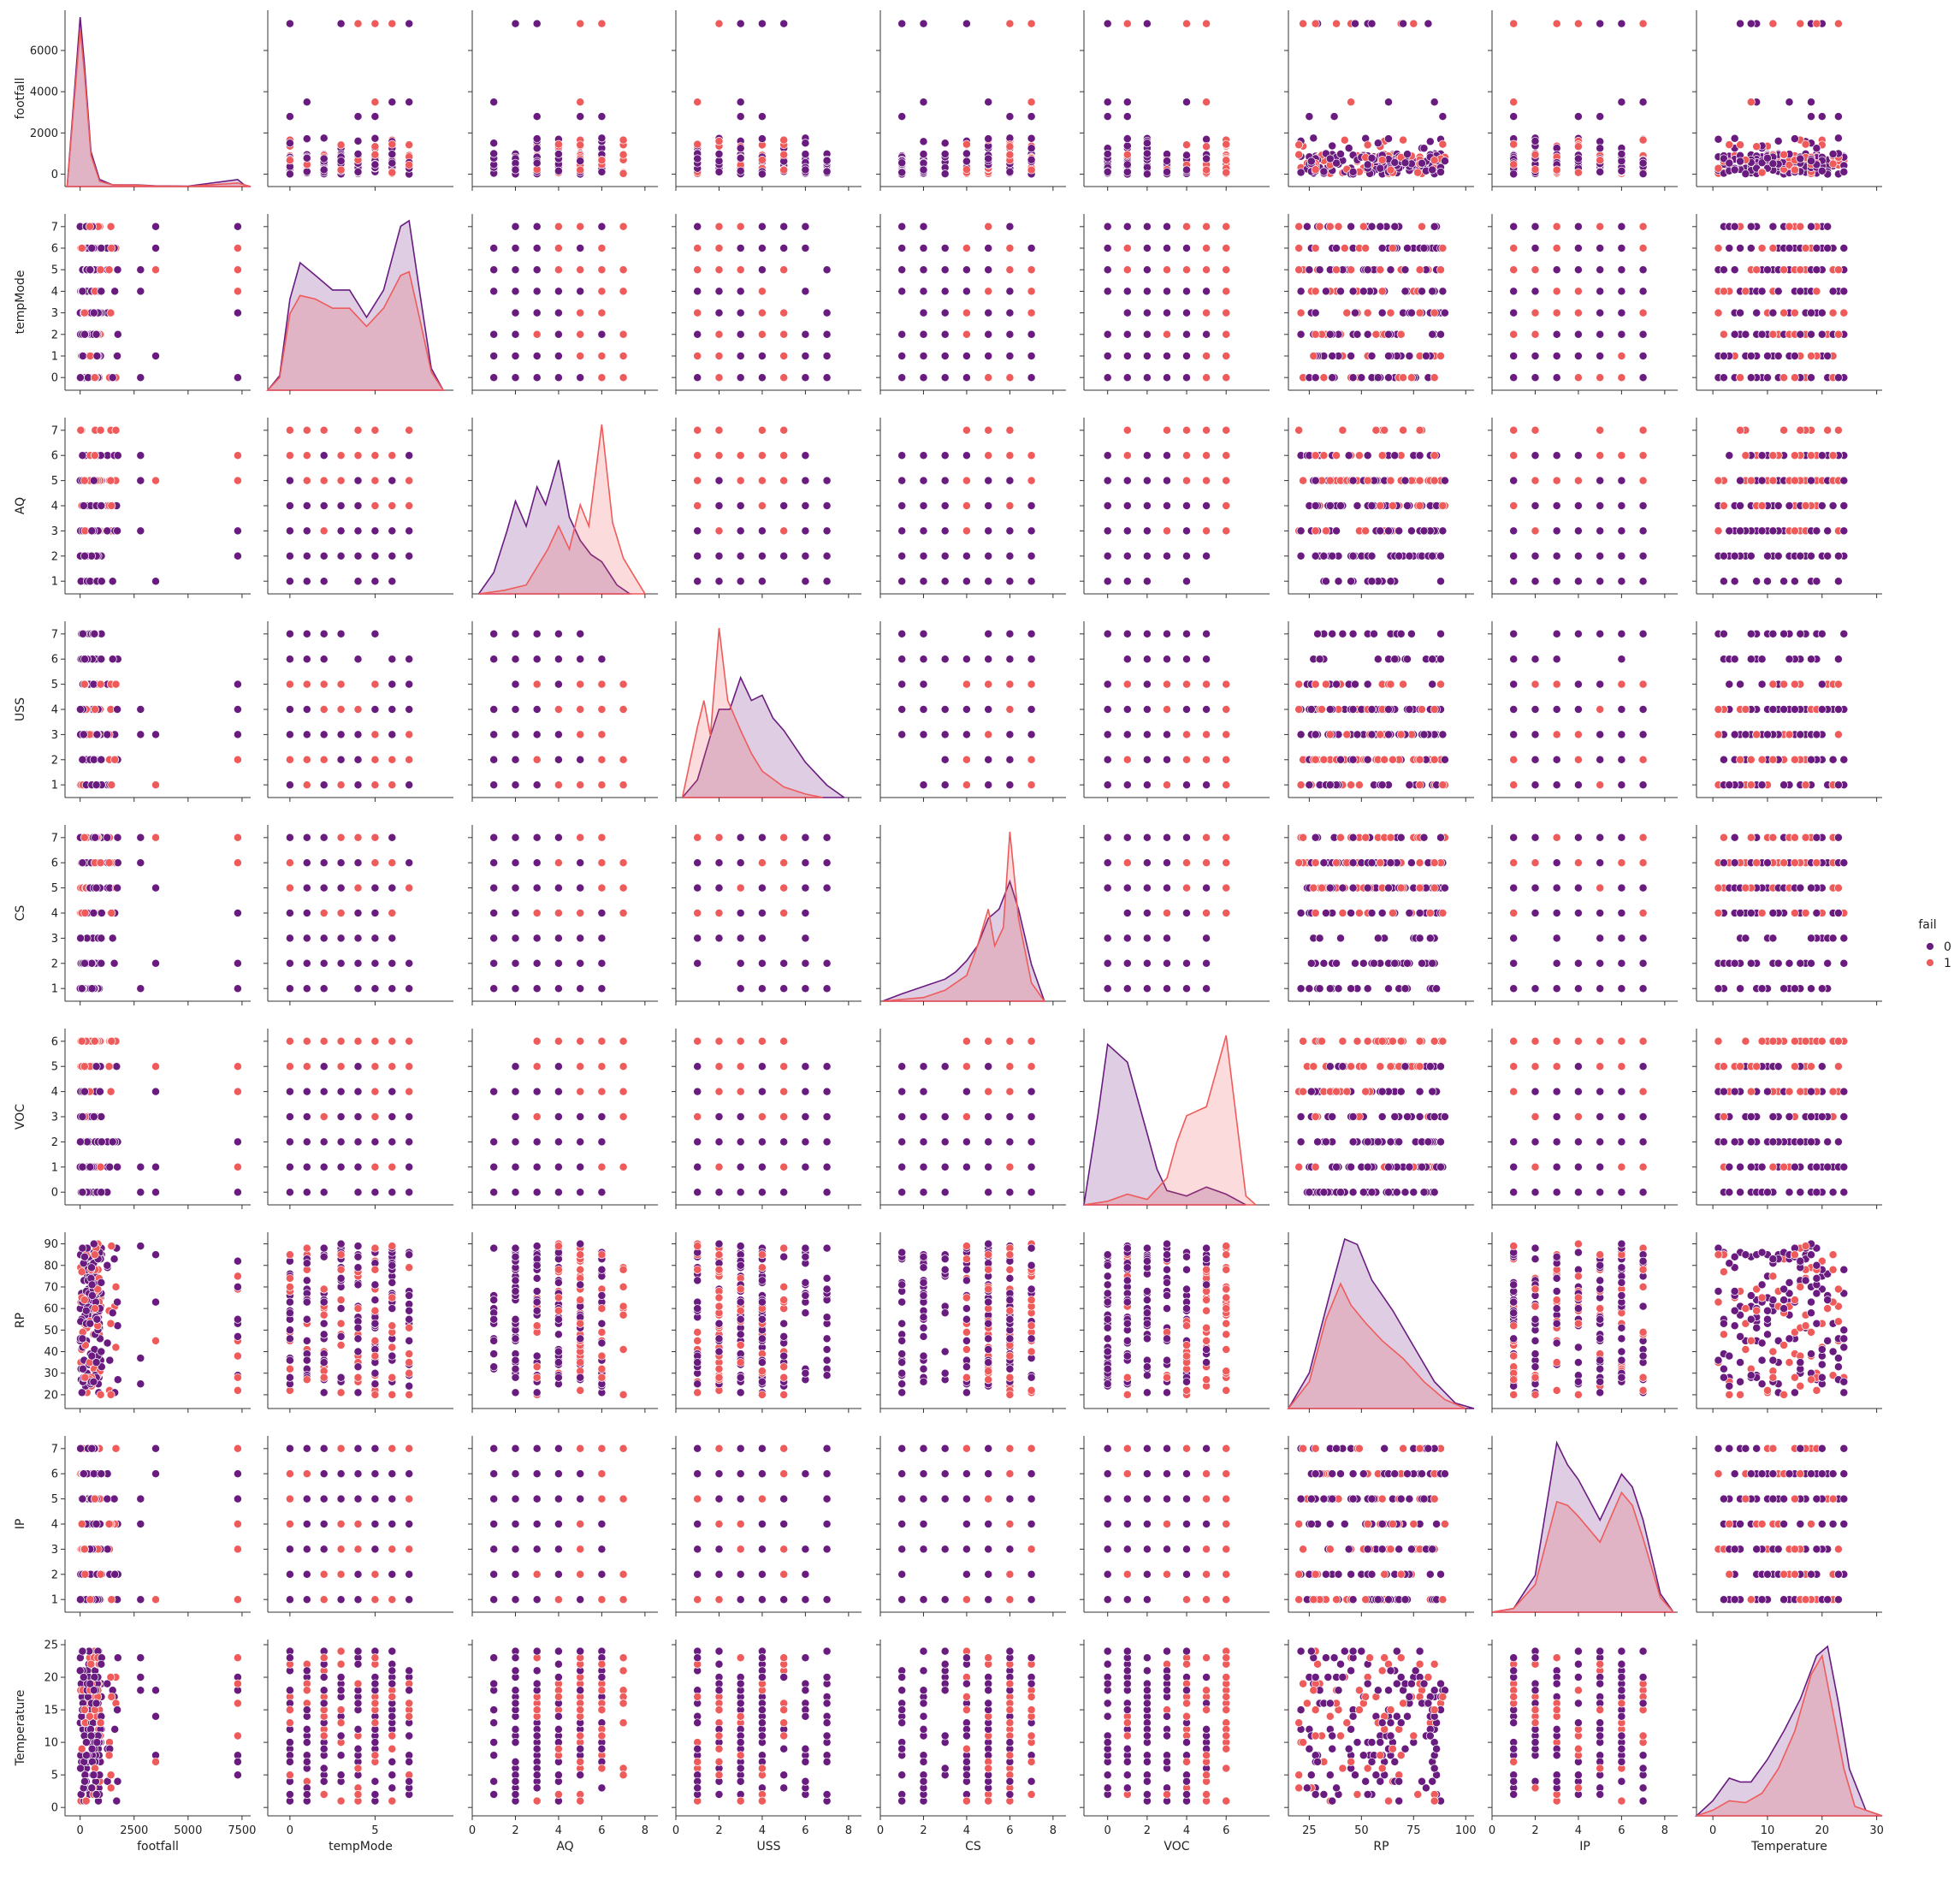  I want to click on y-tick-label: 0, so click(54, 378).